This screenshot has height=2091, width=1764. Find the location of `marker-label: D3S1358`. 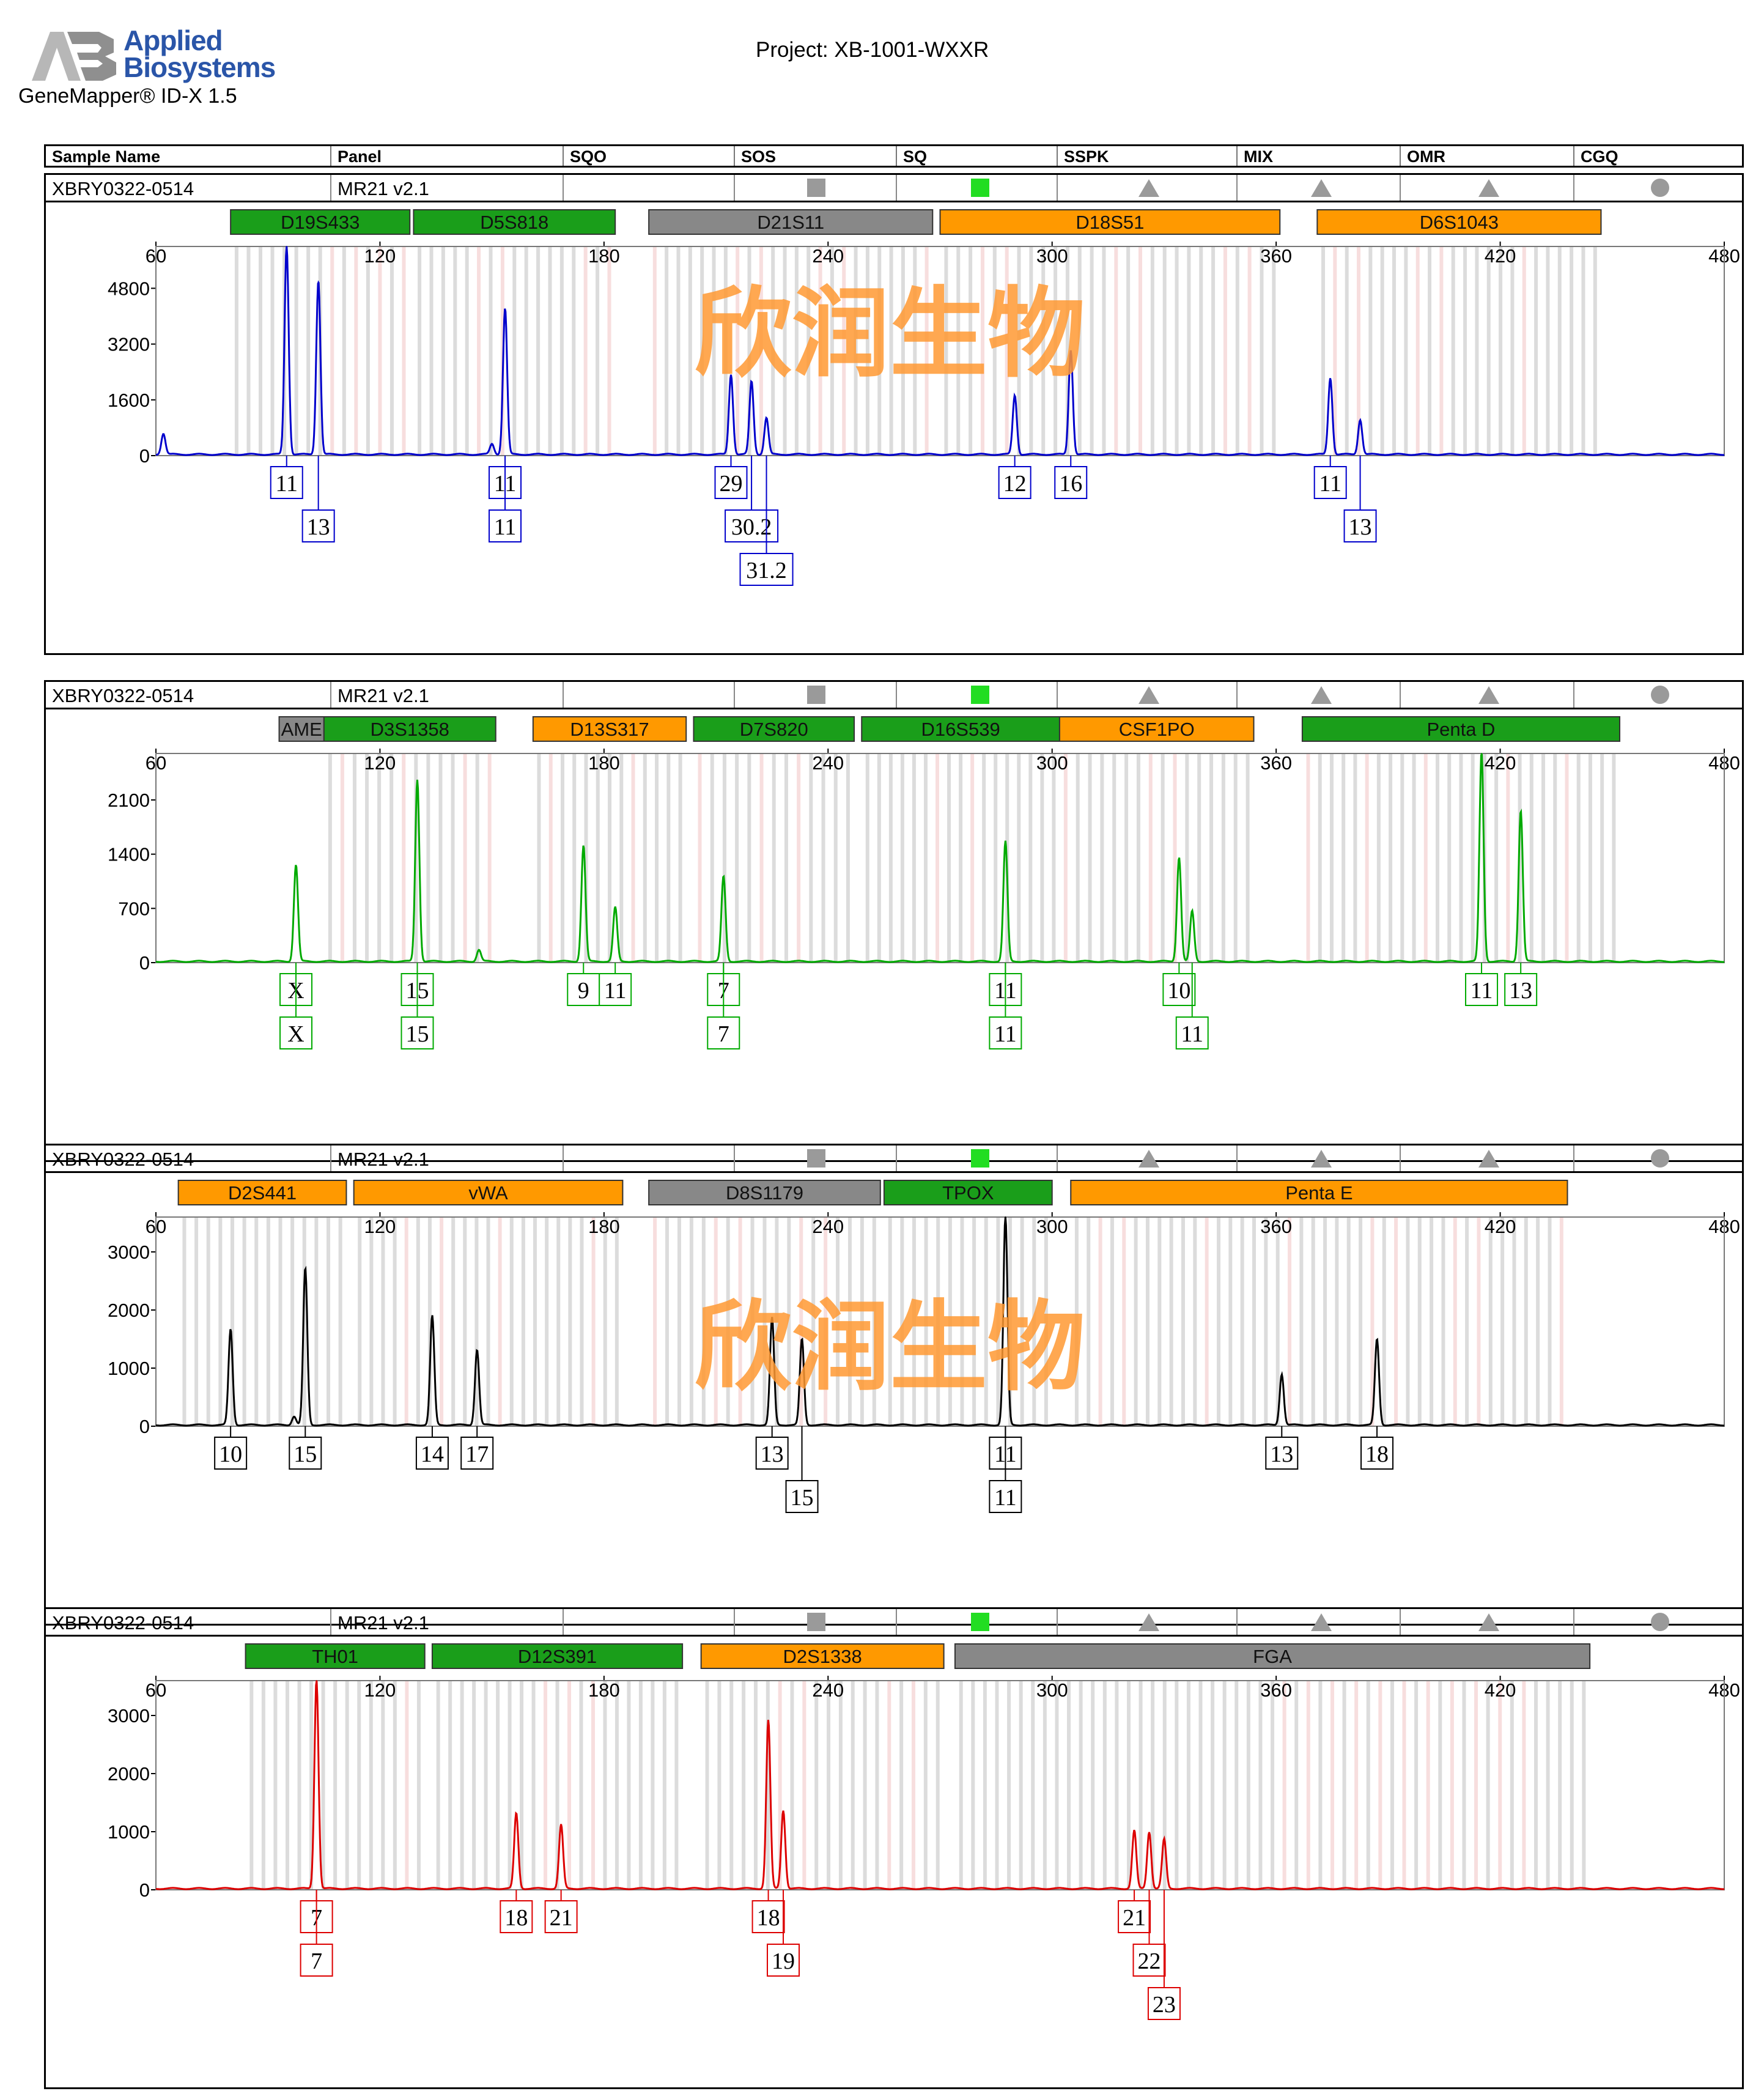

marker-label: D3S1358 is located at coordinates (410, 729).